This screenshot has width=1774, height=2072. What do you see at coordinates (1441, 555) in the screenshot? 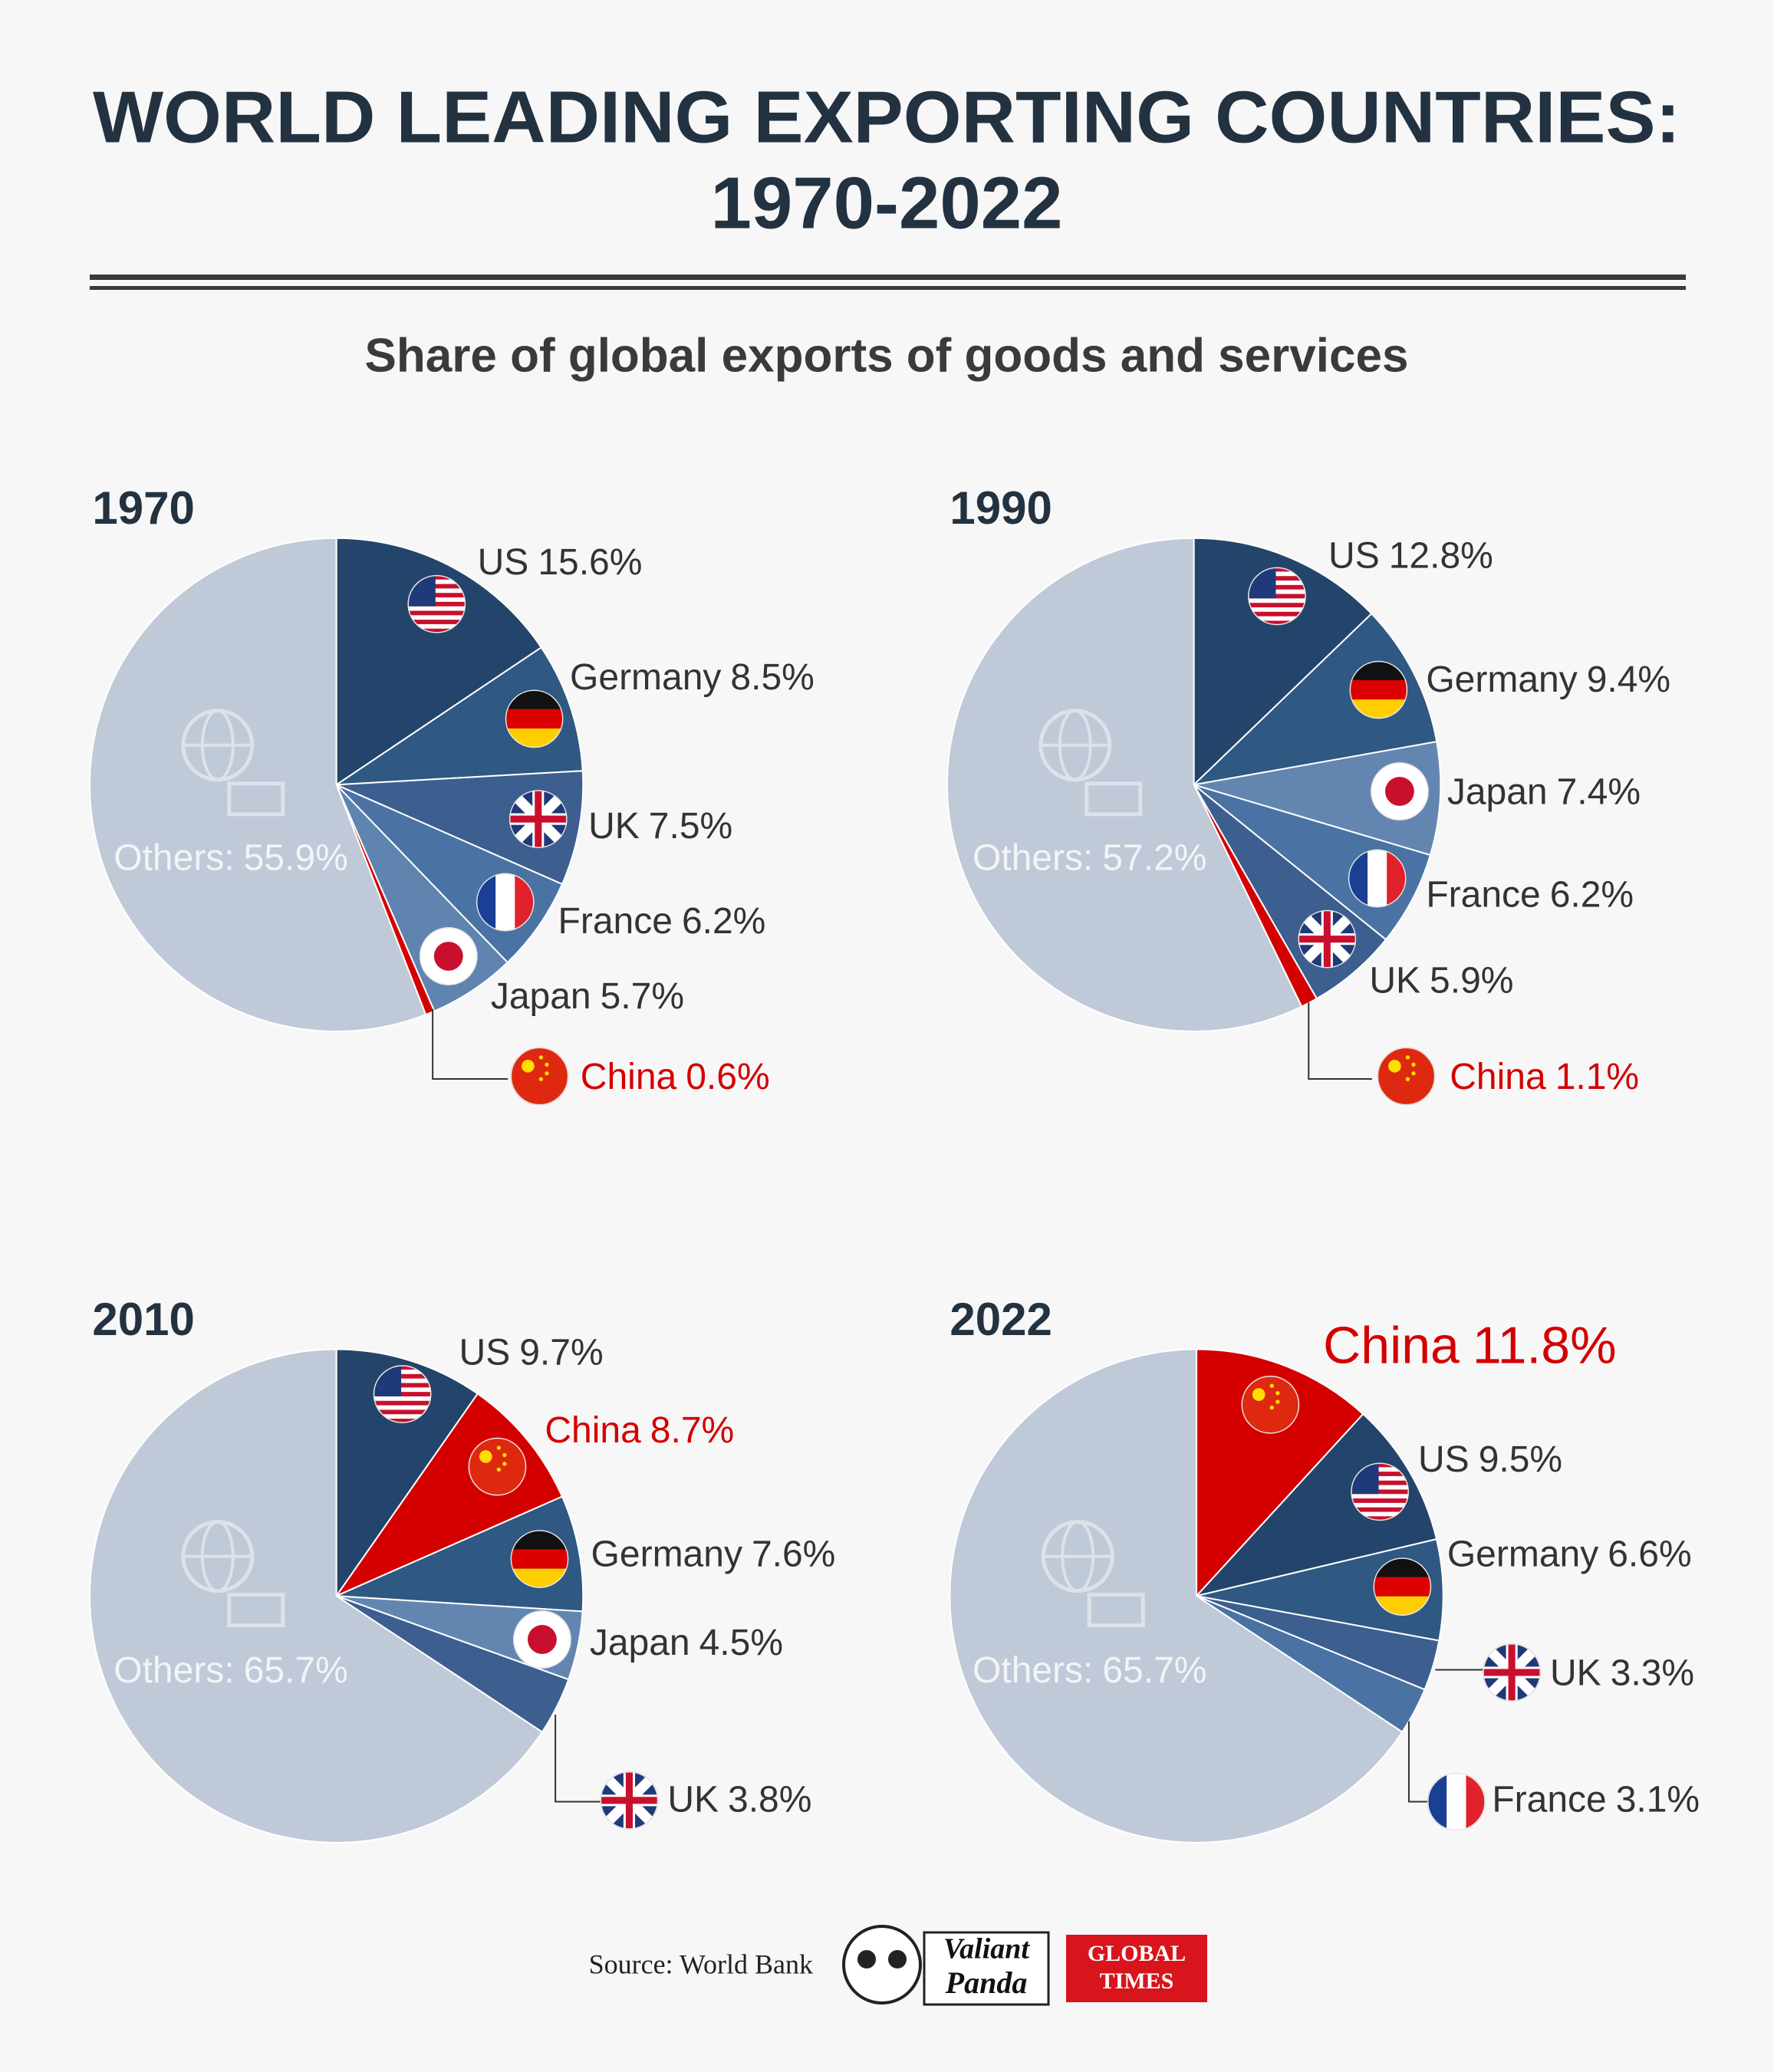
I see `value-label: 12.8%` at bounding box center [1441, 555].